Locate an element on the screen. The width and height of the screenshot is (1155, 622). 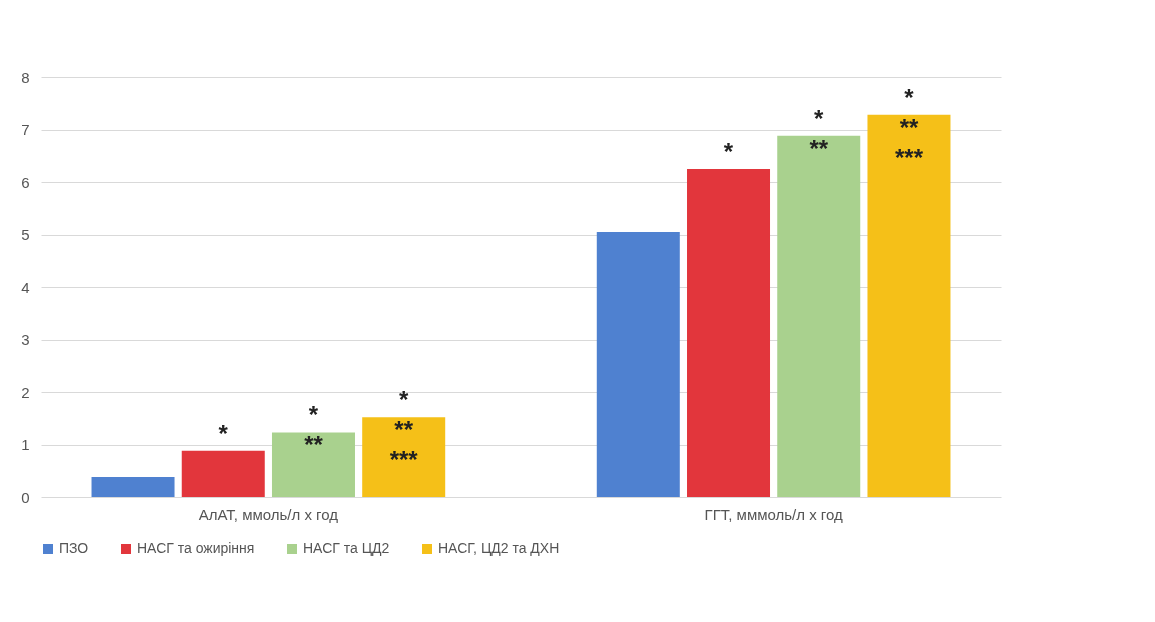
y-tick-label: 8 is located at coordinates (25, 77).